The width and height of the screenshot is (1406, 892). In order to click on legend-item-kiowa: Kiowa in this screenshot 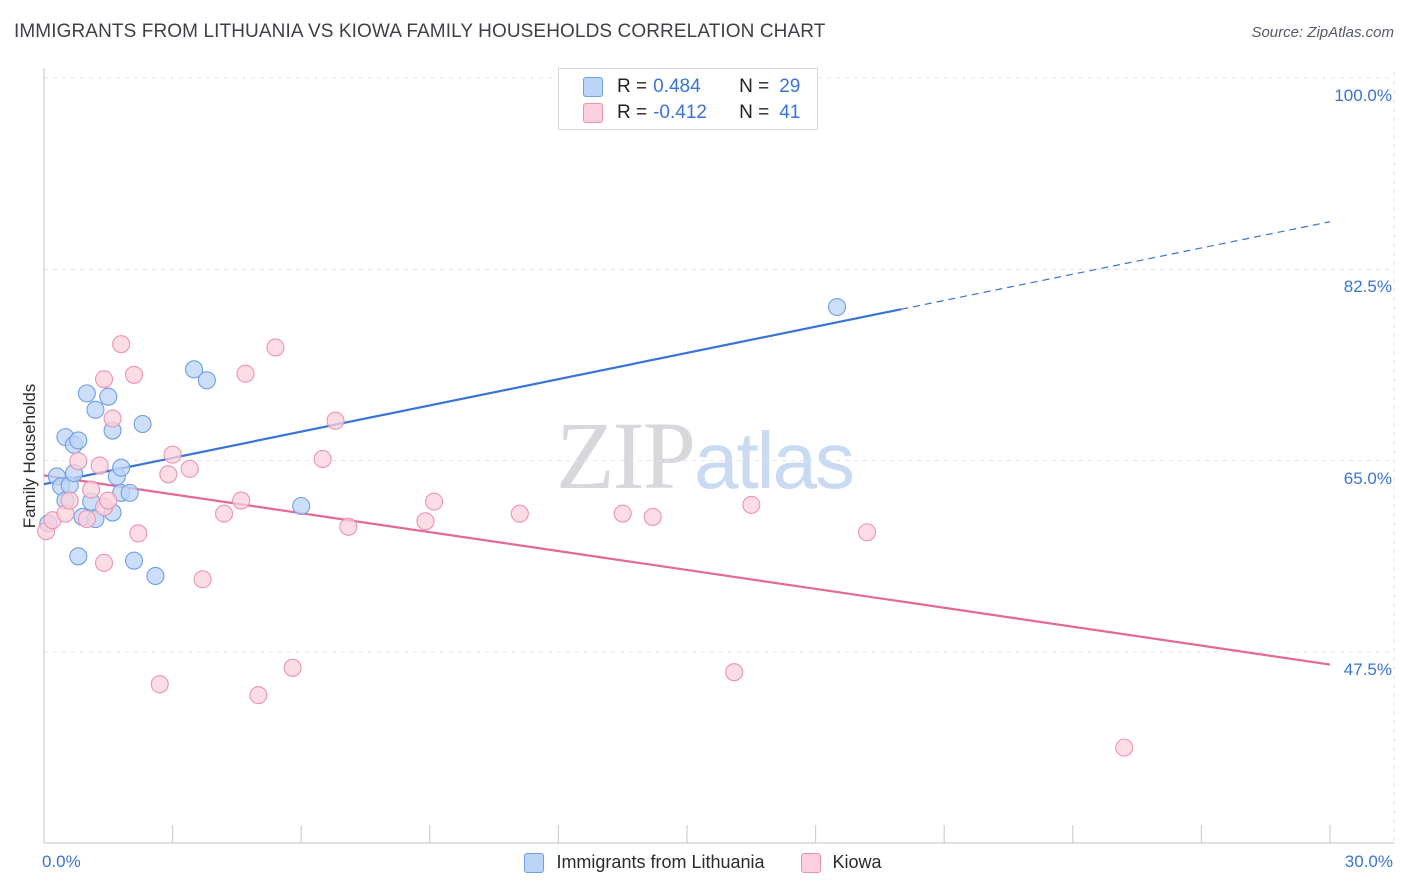, I will do `click(841, 862)`.